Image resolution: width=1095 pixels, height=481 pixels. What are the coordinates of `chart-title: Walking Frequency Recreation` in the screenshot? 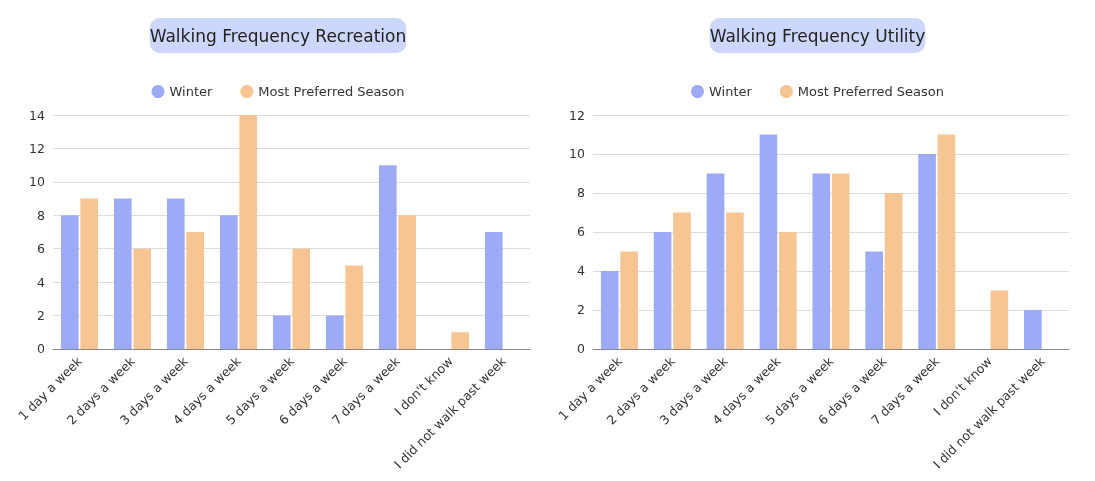 It's located at (278, 35).